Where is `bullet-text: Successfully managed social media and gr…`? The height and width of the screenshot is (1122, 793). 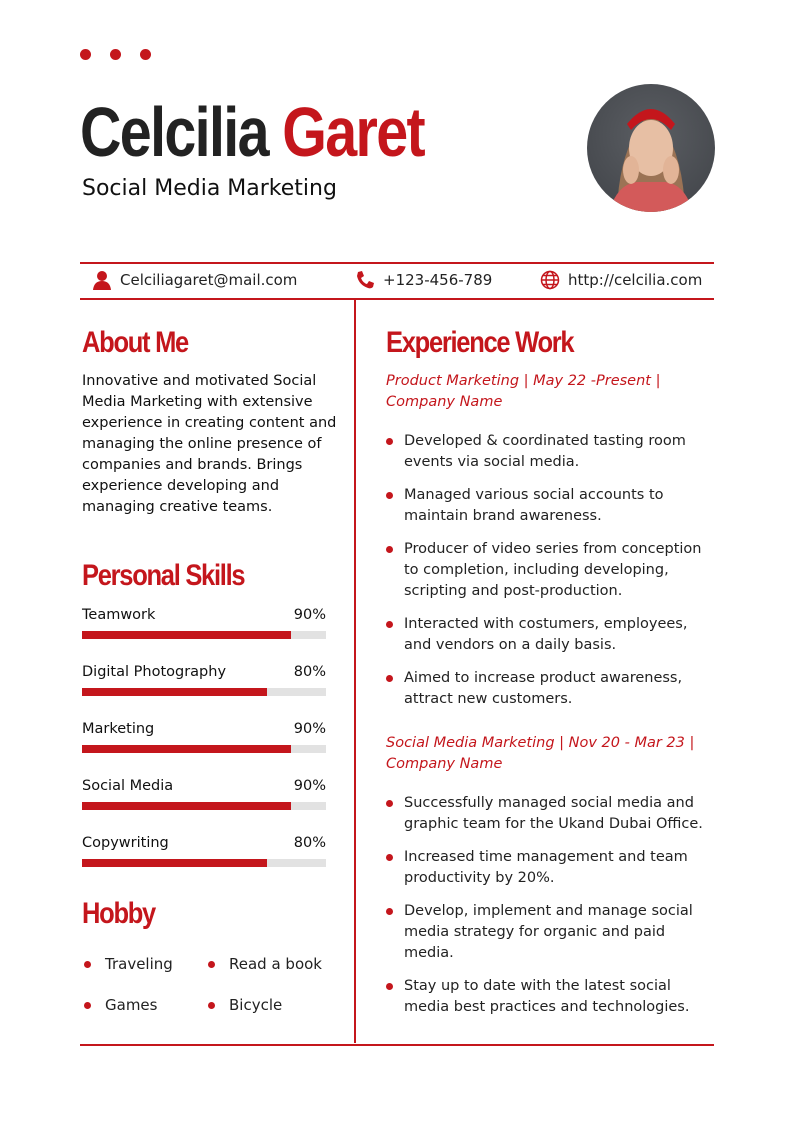 bullet-text: Successfully managed social media and gr… is located at coordinates (553, 813).